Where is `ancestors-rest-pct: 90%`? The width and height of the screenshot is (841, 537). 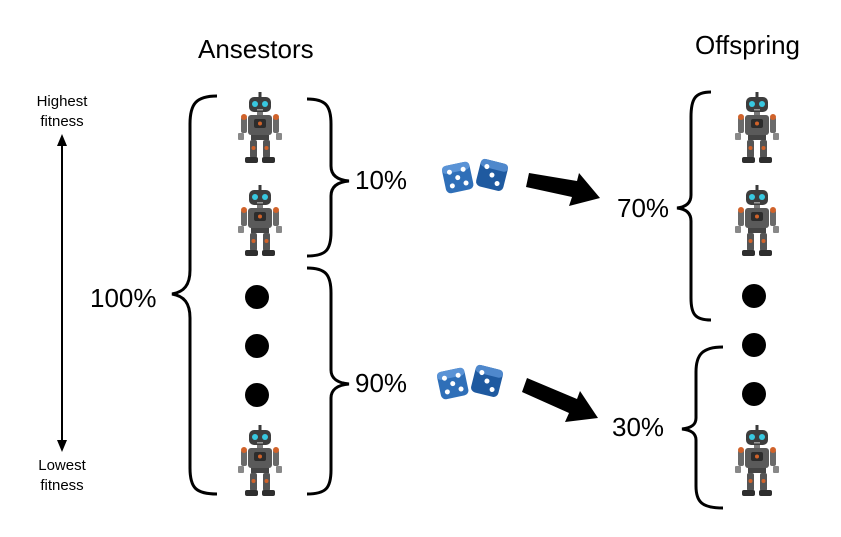 ancestors-rest-pct: 90% is located at coordinates (381, 383).